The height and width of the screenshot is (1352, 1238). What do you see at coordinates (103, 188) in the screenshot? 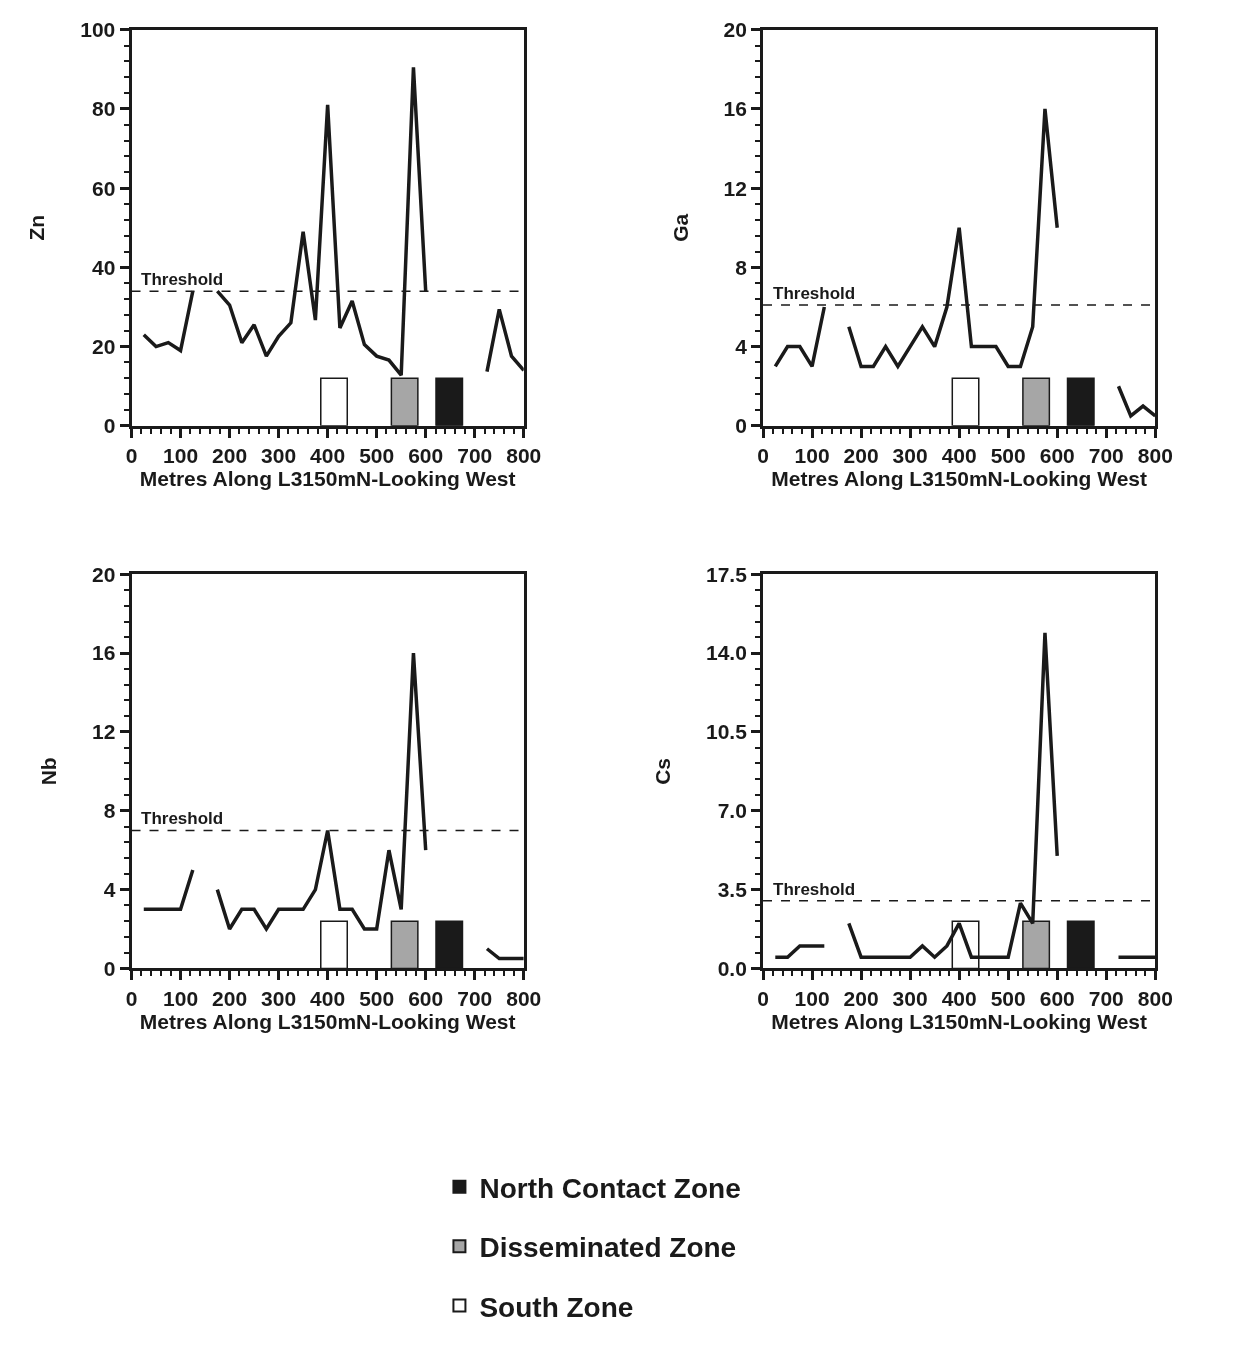
I see `y-tick-label: 60` at bounding box center [103, 188].